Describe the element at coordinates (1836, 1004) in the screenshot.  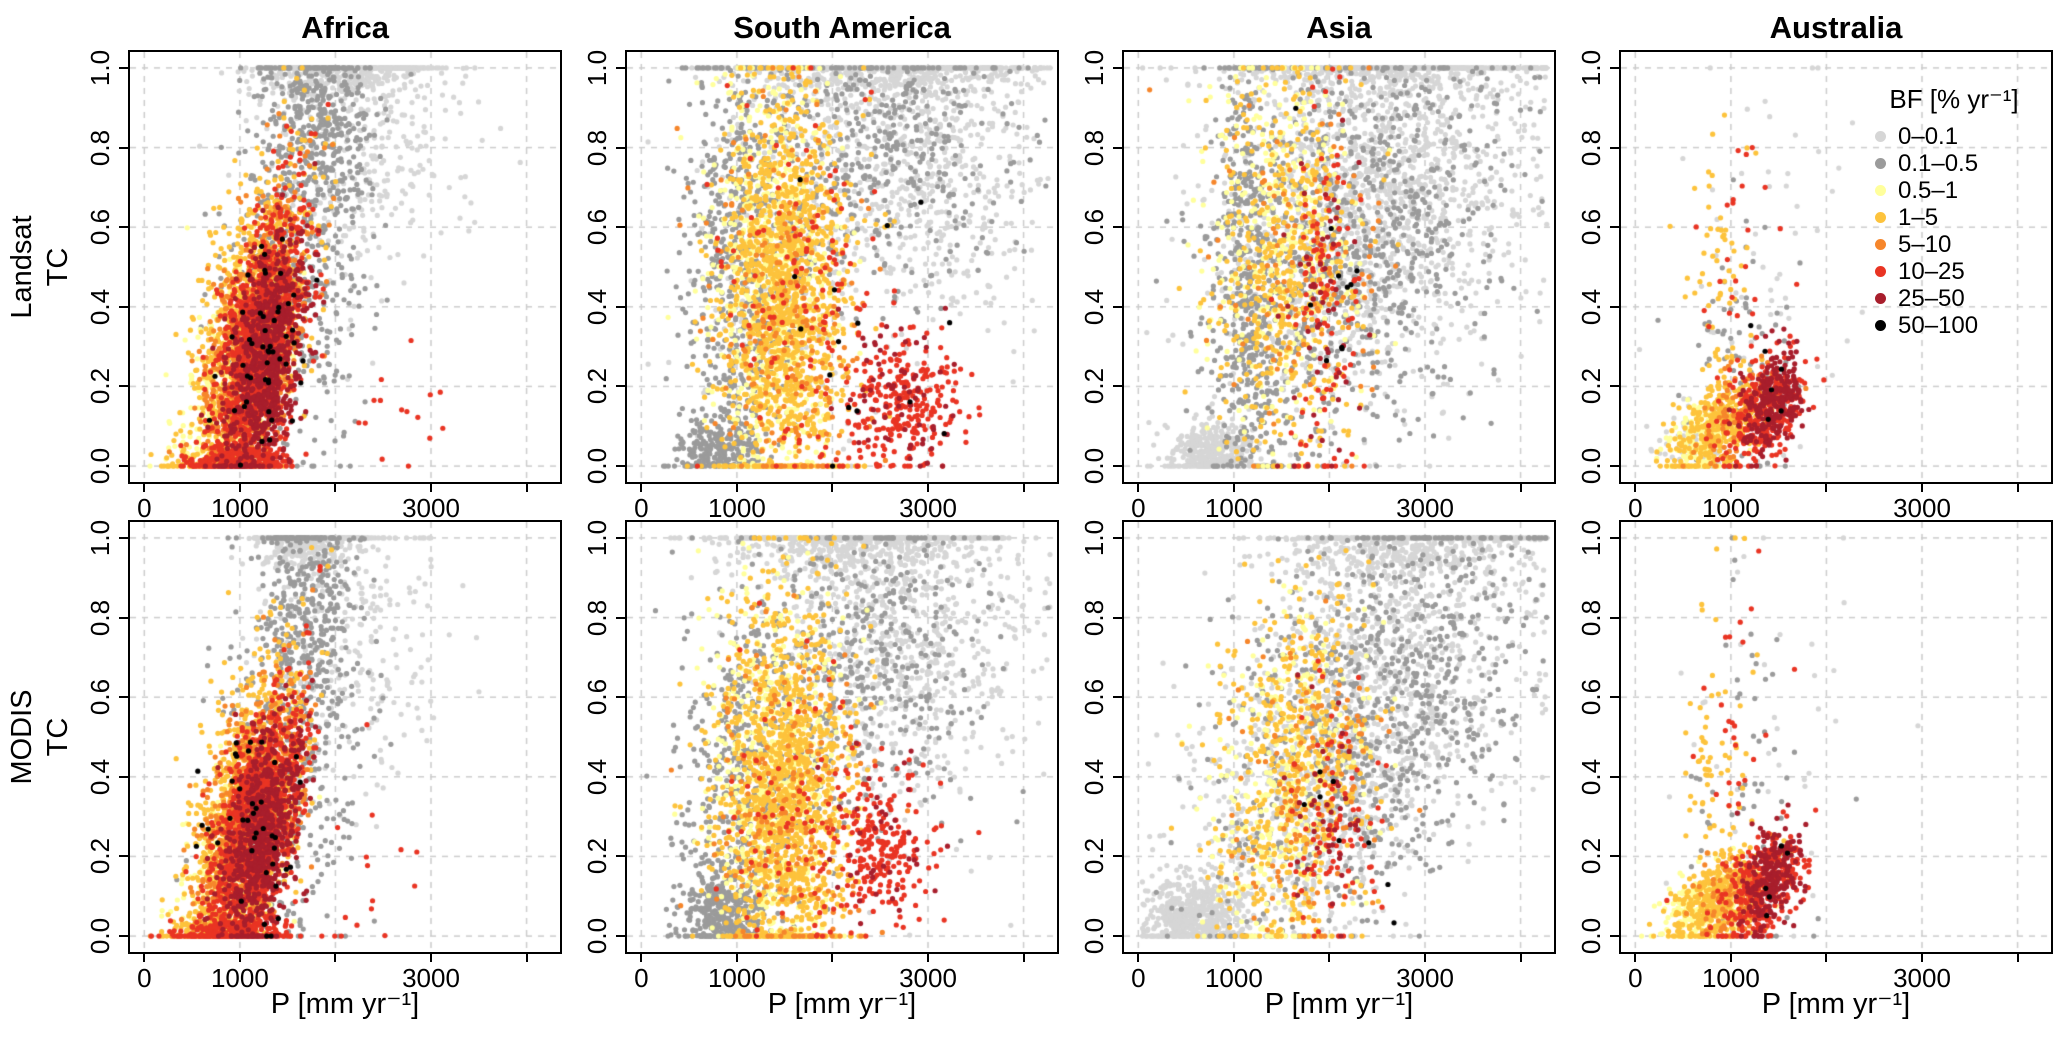
I see `x-axis-label-australia: P [mm yr⁻¹]` at that location.